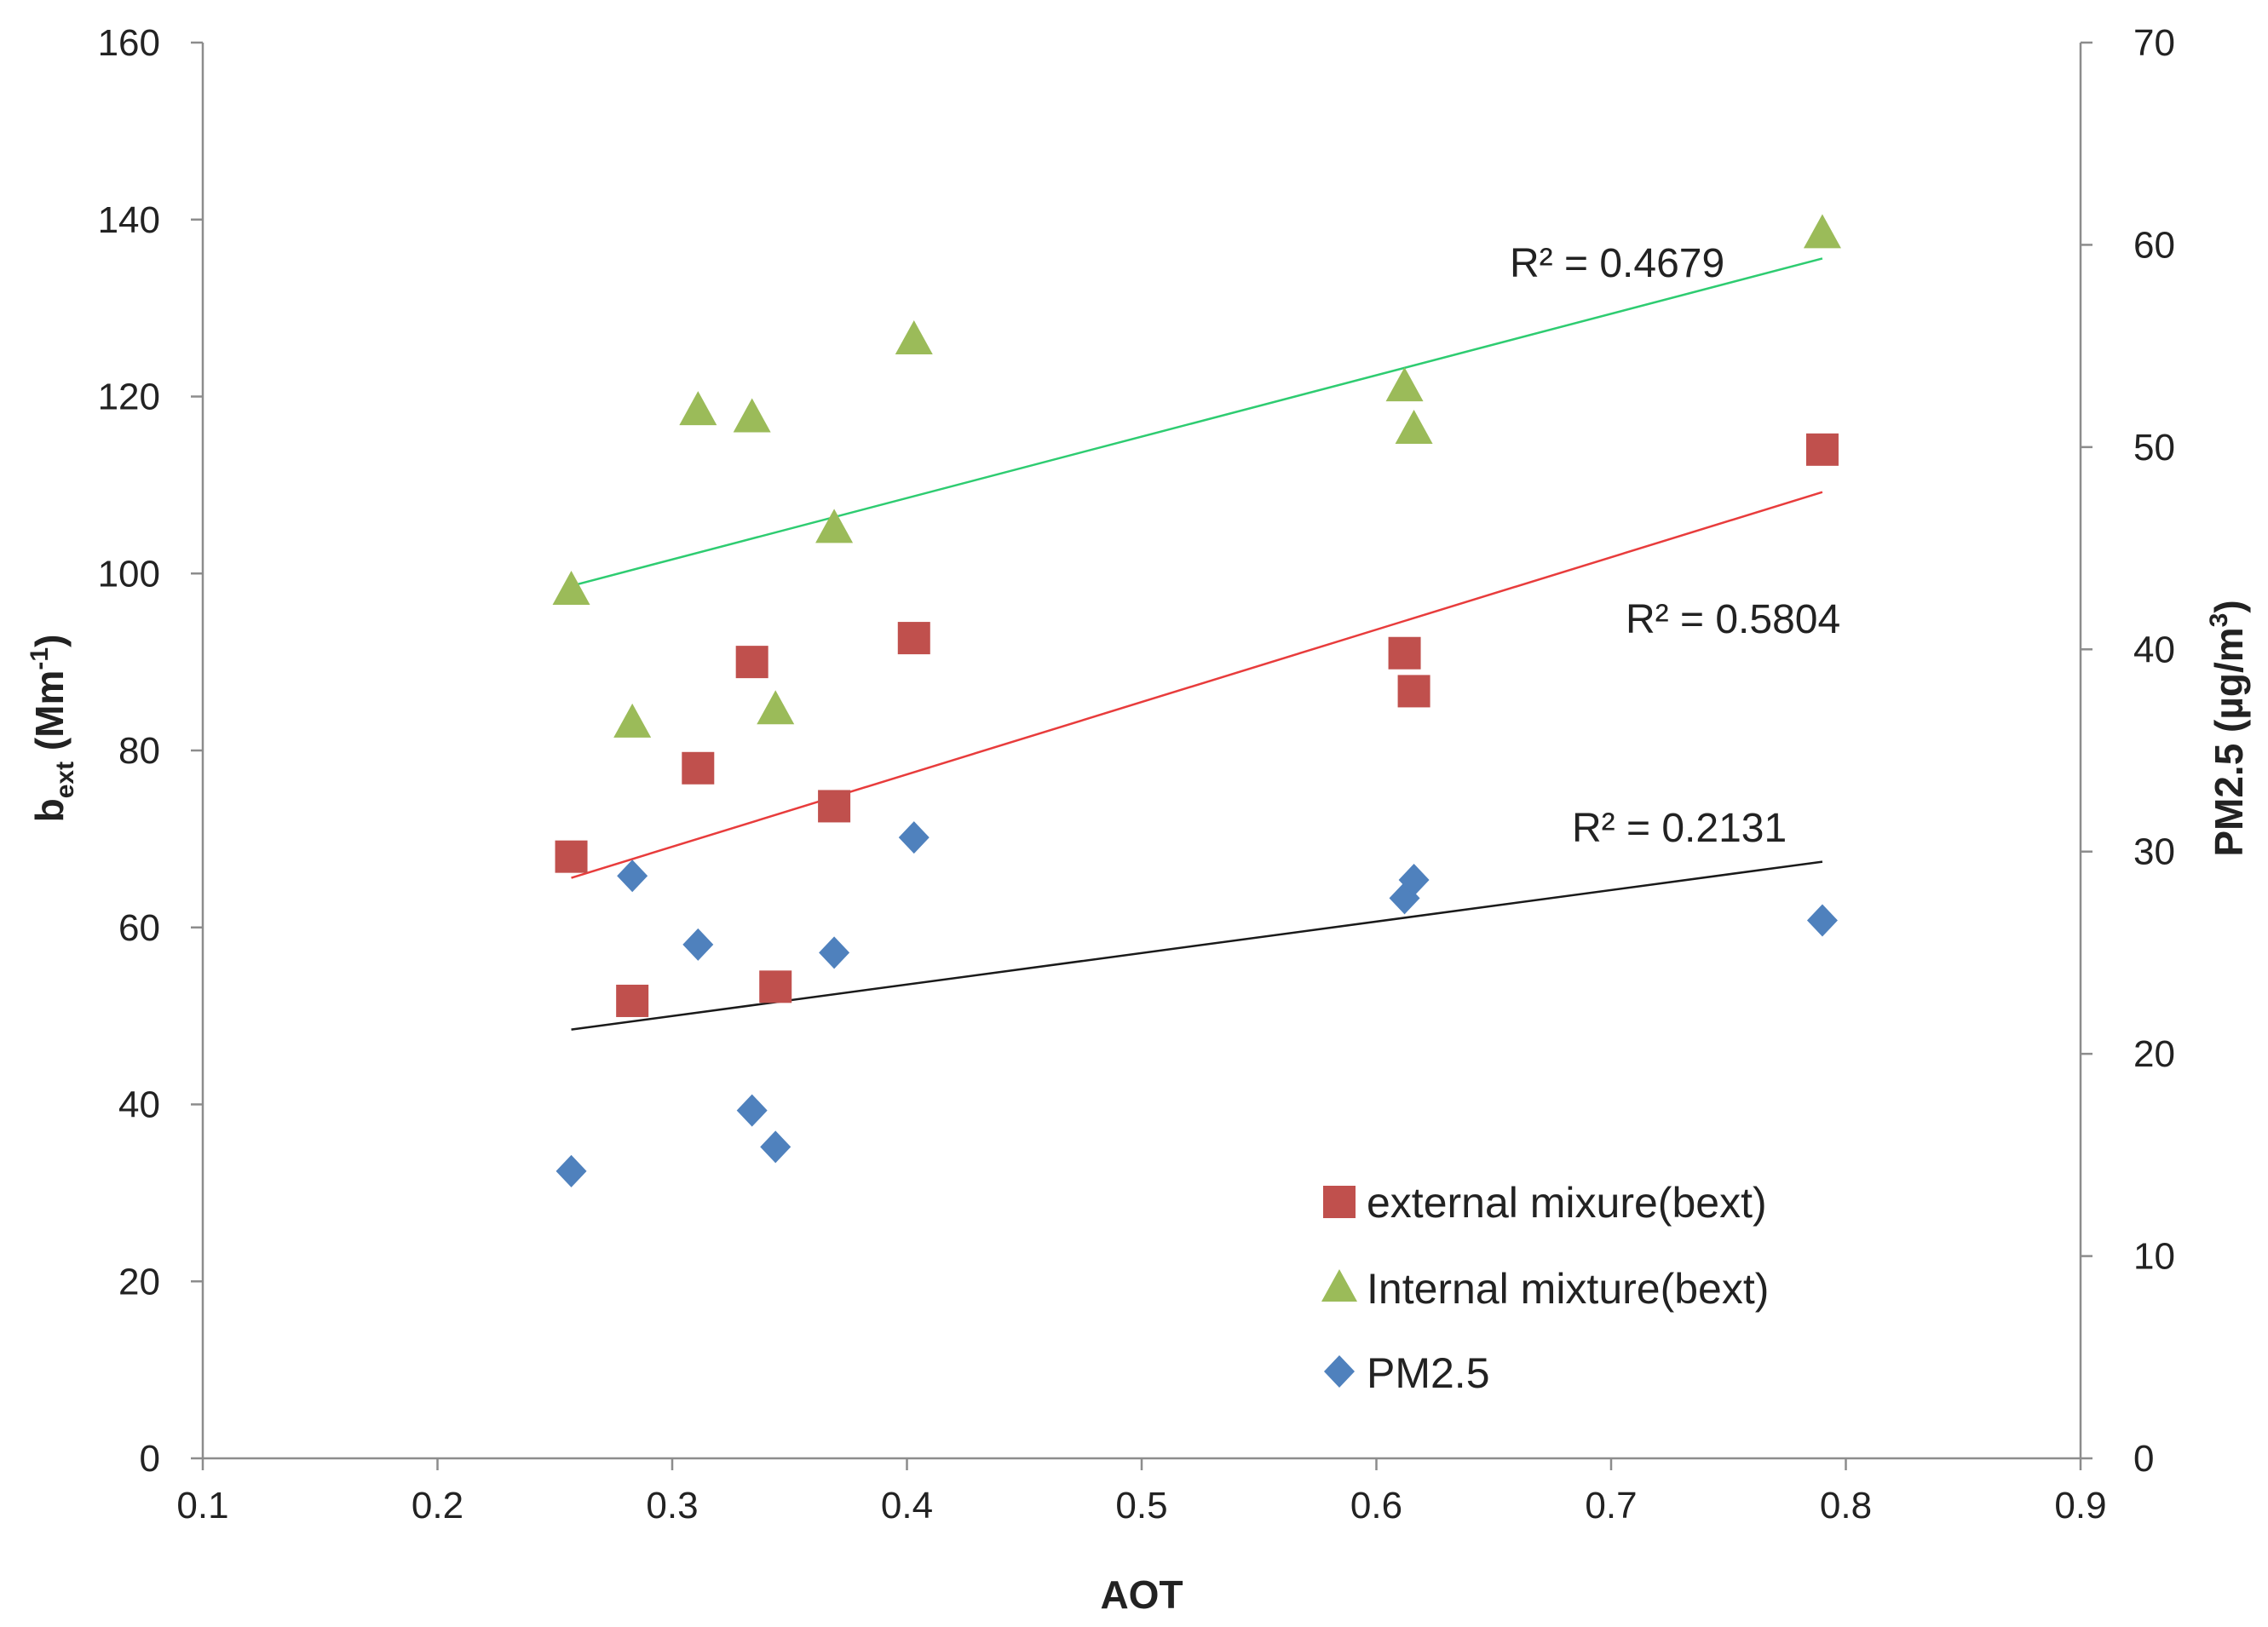 The image size is (2268, 1627). Describe the element at coordinates (129, 397) in the screenshot. I see `y-left-tick-label: 120` at that location.